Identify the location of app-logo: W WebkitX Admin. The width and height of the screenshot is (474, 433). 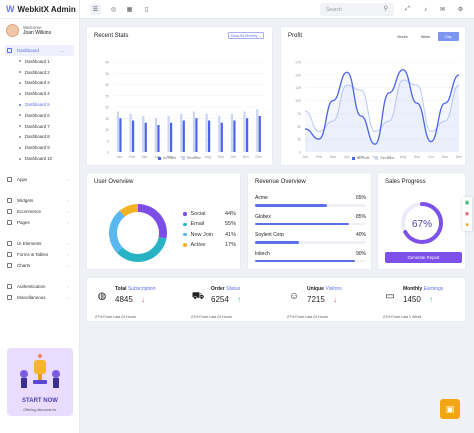
(39, 9).